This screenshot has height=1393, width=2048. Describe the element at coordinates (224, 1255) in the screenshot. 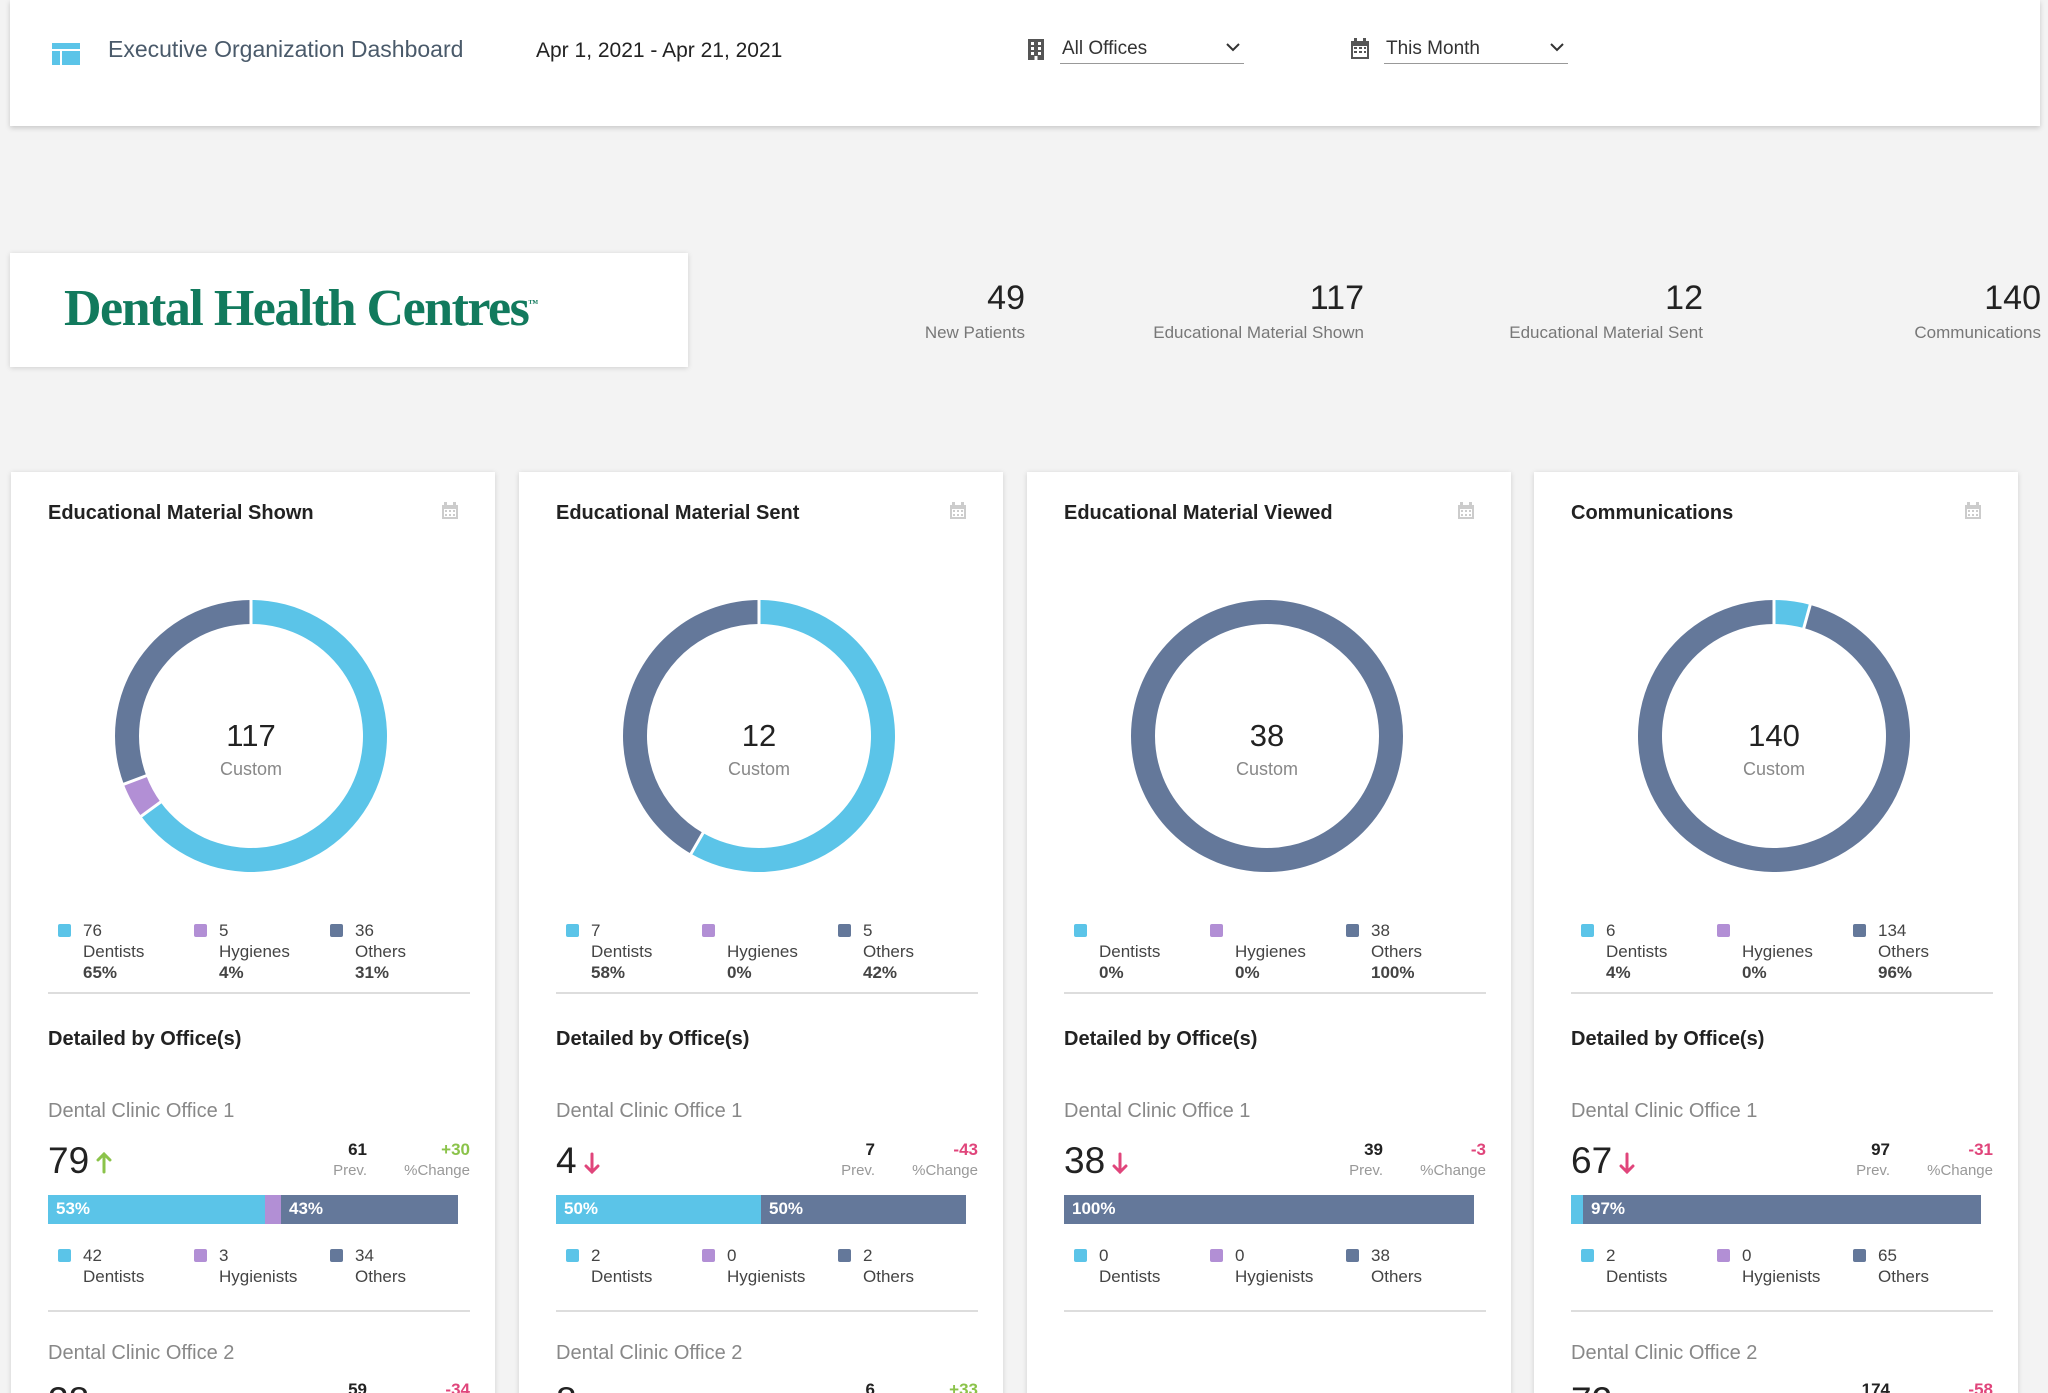

I see `legend-count: 3` at that location.